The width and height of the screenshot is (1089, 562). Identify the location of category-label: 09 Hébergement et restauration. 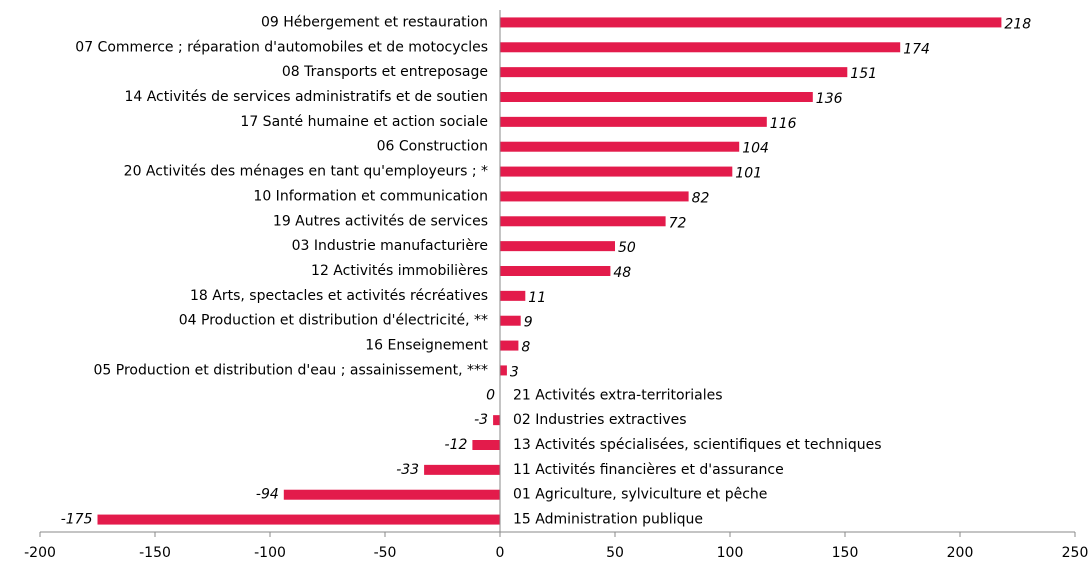
(374, 22).